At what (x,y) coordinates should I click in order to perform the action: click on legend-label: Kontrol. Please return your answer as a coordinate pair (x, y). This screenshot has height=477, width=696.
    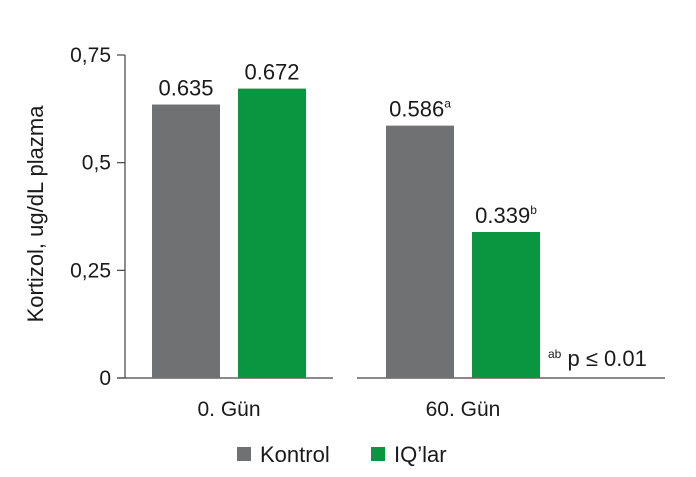
    Looking at the image, I should click on (295, 454).